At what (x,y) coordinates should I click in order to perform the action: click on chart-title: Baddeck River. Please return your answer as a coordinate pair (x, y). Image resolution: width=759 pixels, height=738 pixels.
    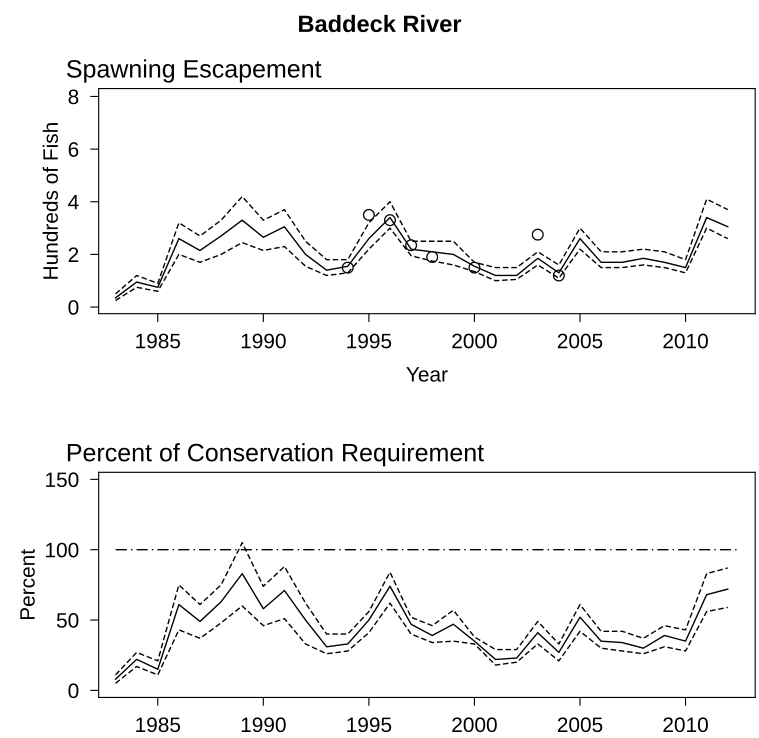
    Looking at the image, I should click on (380, 23).